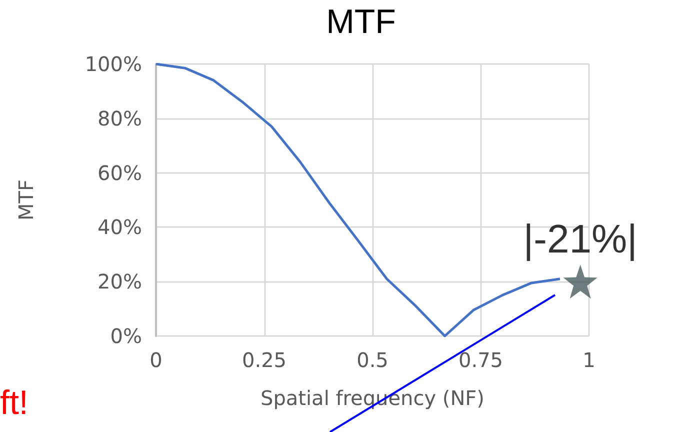 The image size is (677, 432). What do you see at coordinates (372, 360) in the screenshot?
I see `x-tick-label: 0.5` at bounding box center [372, 360].